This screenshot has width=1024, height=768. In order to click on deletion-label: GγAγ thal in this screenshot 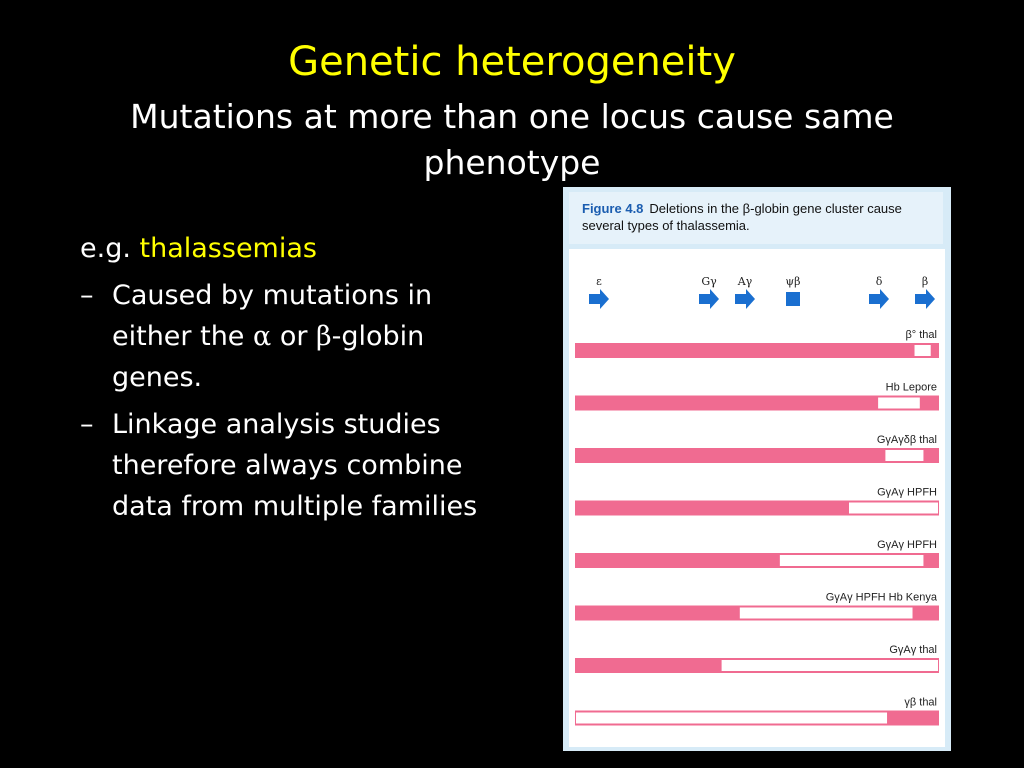, I will do `click(913, 650)`.